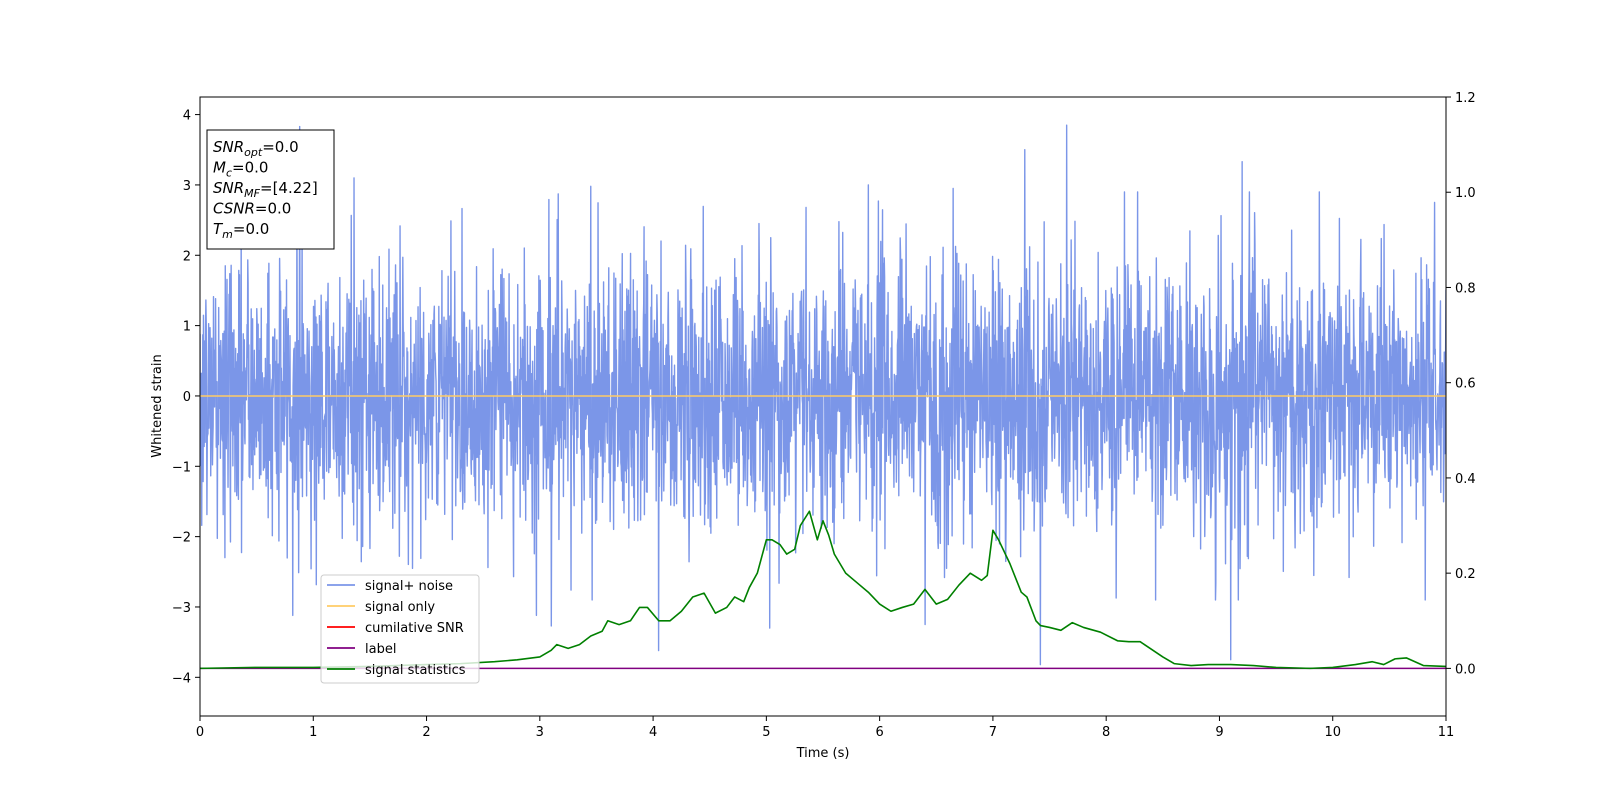 Image resolution: width=1600 pixels, height=800 pixels. What do you see at coordinates (426, 732) in the screenshot?
I see `x-tick-label: 2` at bounding box center [426, 732].